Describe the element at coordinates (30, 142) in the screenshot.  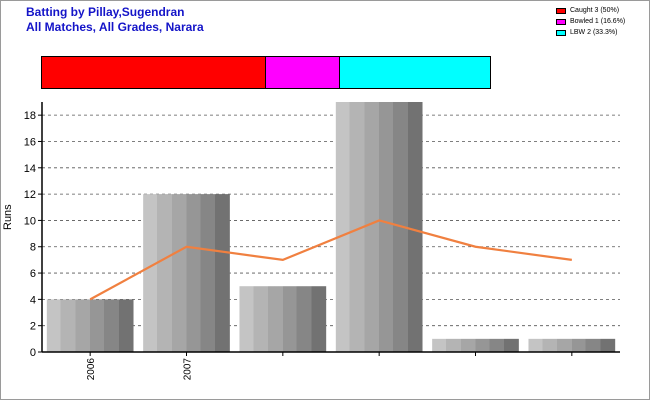
I see `y-tick-label: 16` at that location.